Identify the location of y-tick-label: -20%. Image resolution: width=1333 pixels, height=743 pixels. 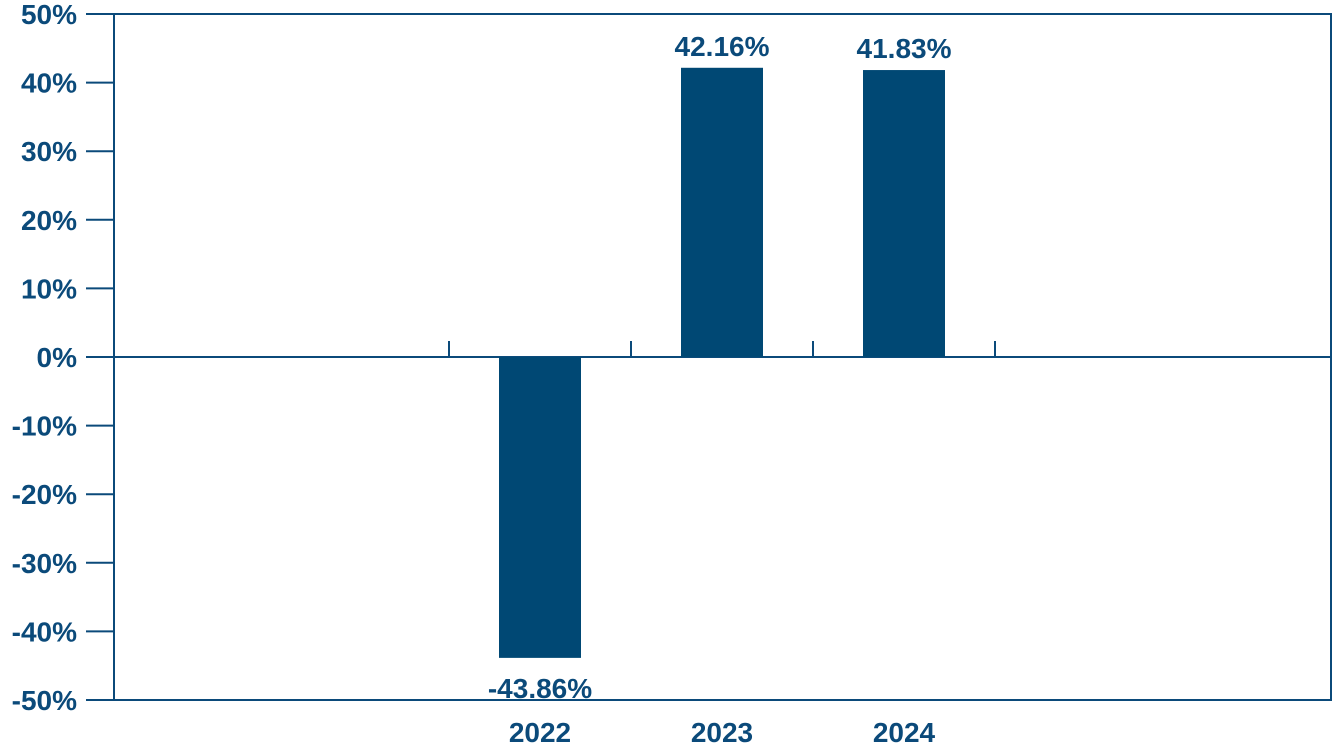
(44, 494).